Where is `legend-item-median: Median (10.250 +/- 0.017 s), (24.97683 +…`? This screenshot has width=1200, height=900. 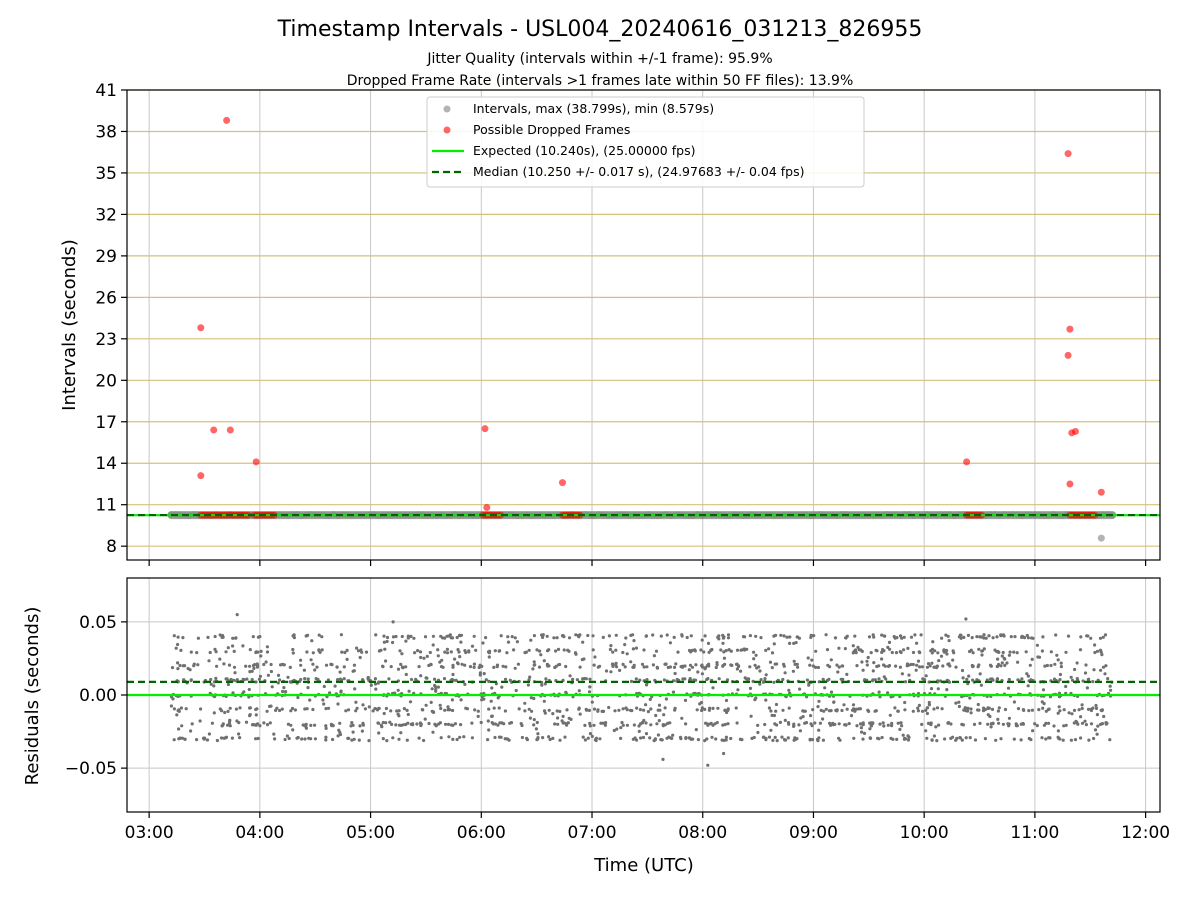 legend-item-median: Median (10.250 +/- 0.017 s), (24.97683 +… is located at coordinates (618, 171).